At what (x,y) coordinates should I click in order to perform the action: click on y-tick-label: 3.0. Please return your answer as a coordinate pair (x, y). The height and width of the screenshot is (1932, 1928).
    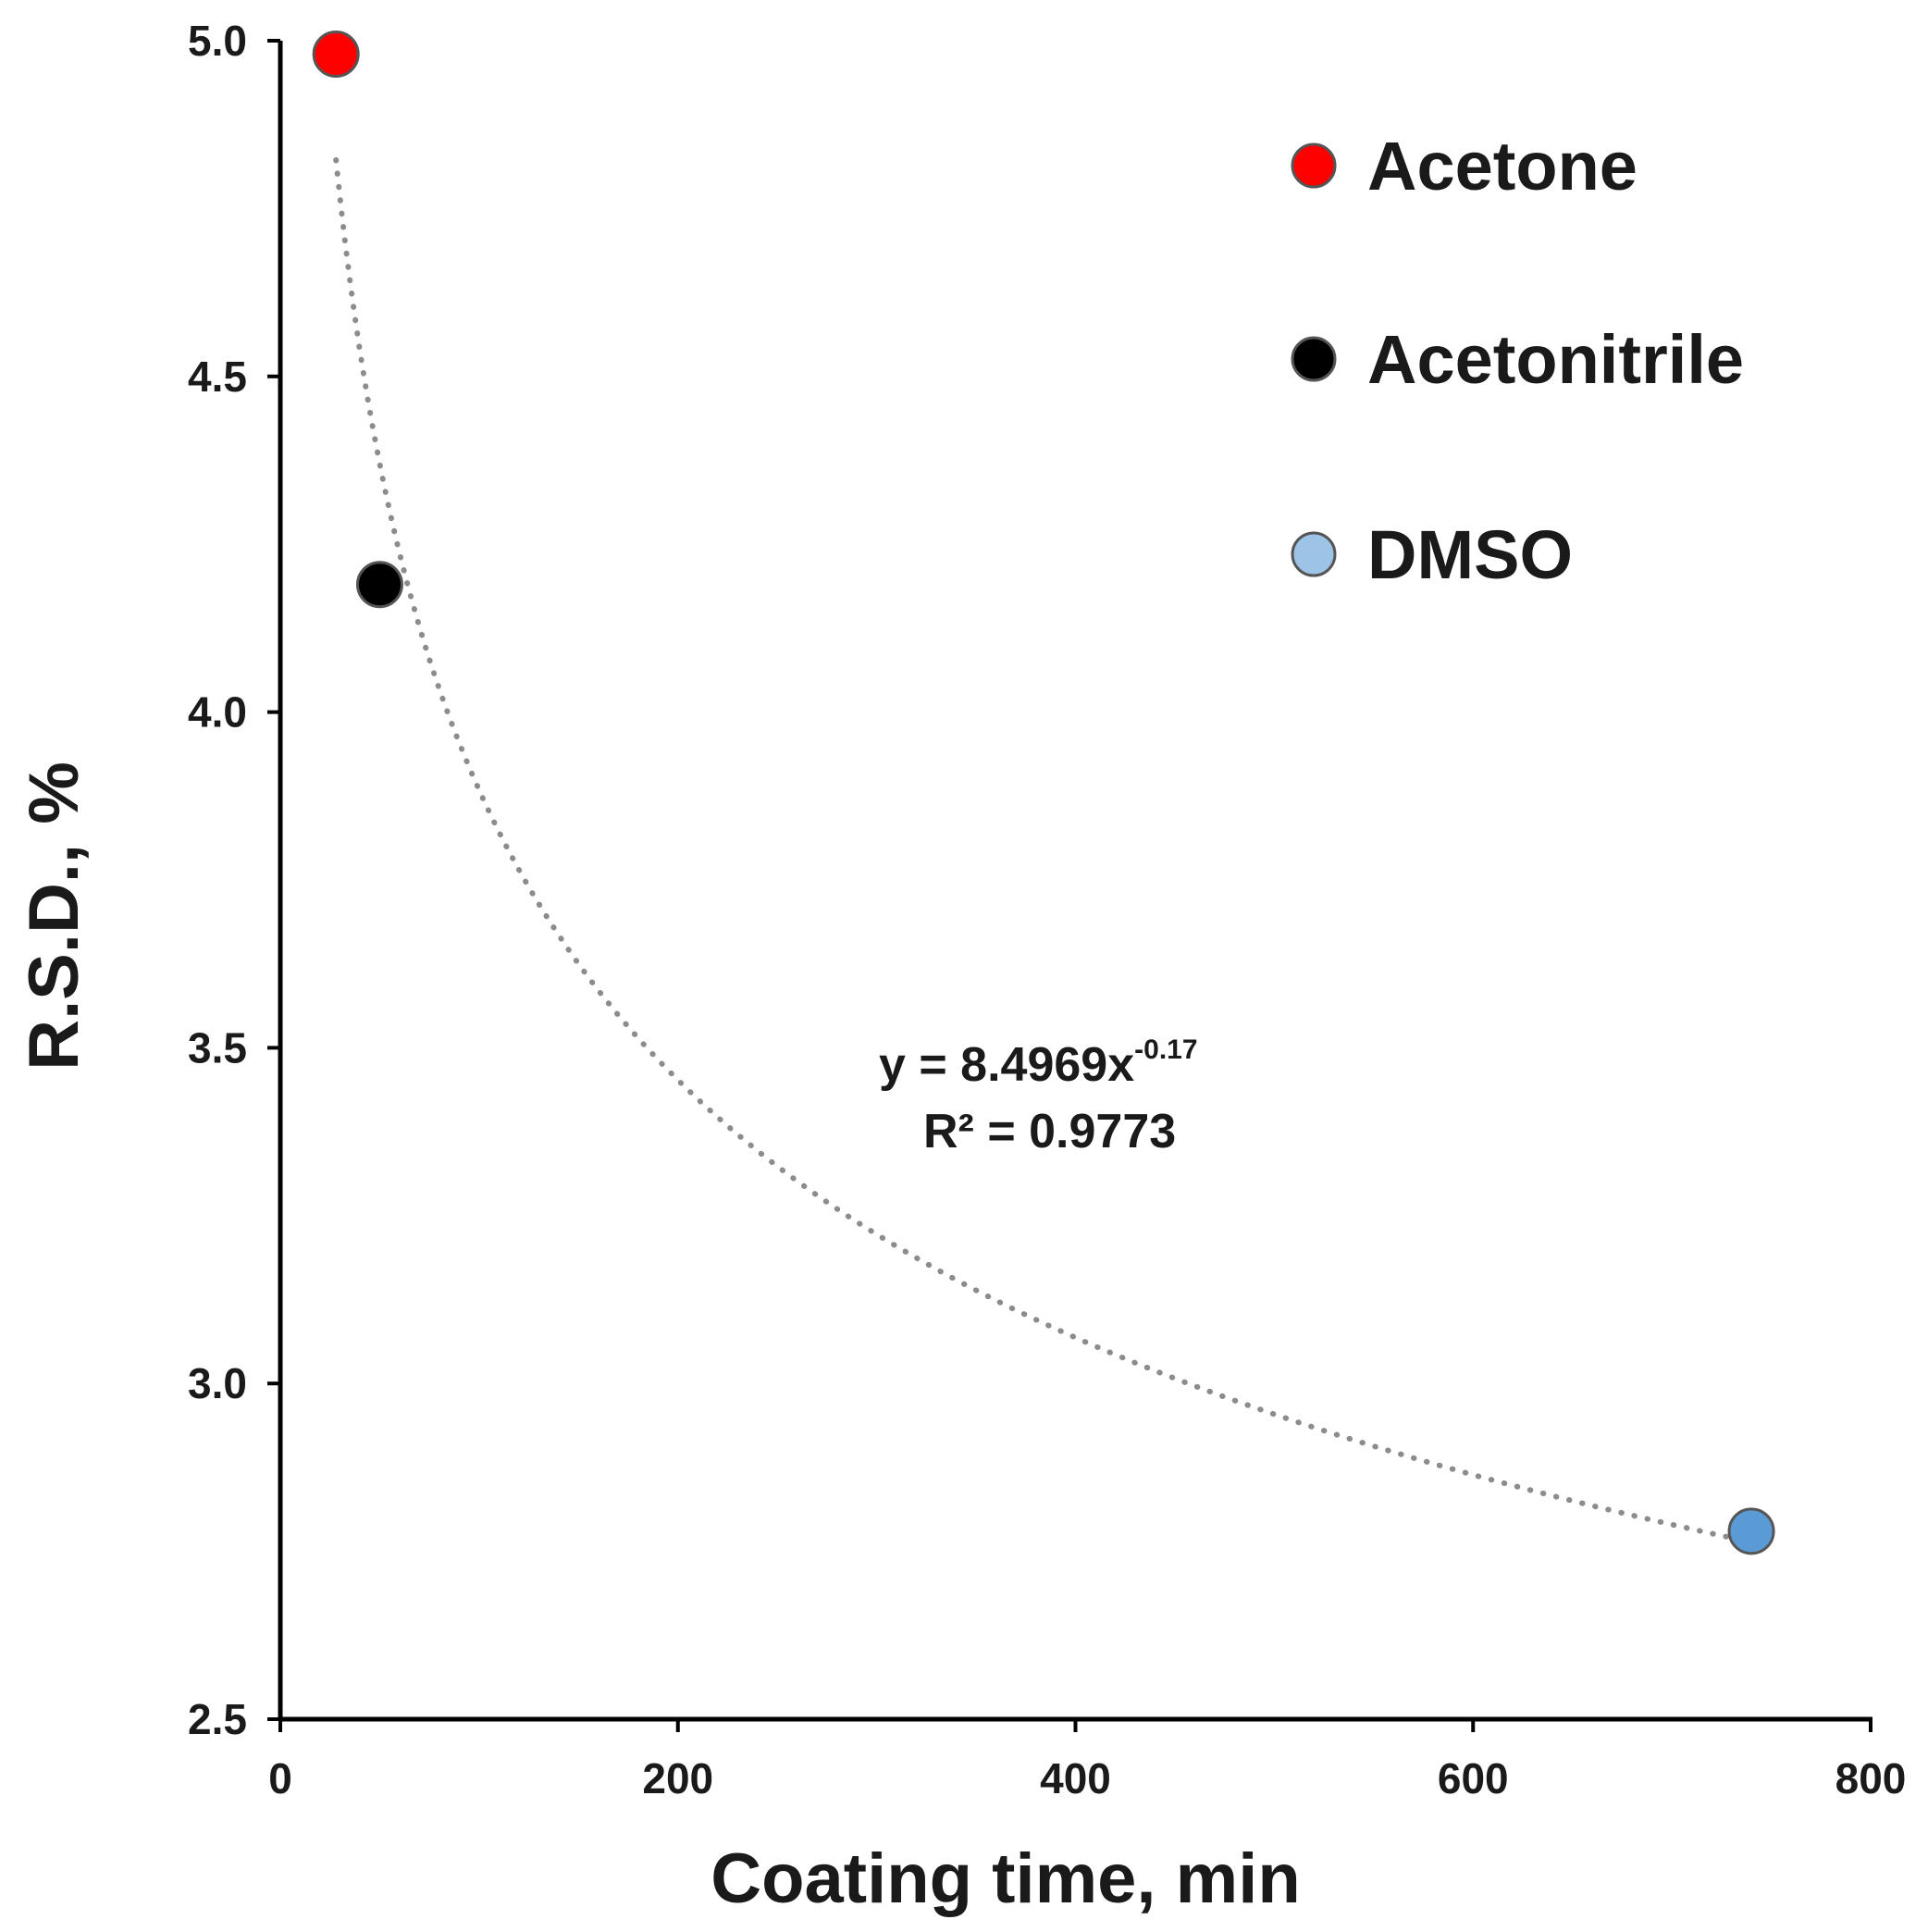
    Looking at the image, I should click on (217, 1383).